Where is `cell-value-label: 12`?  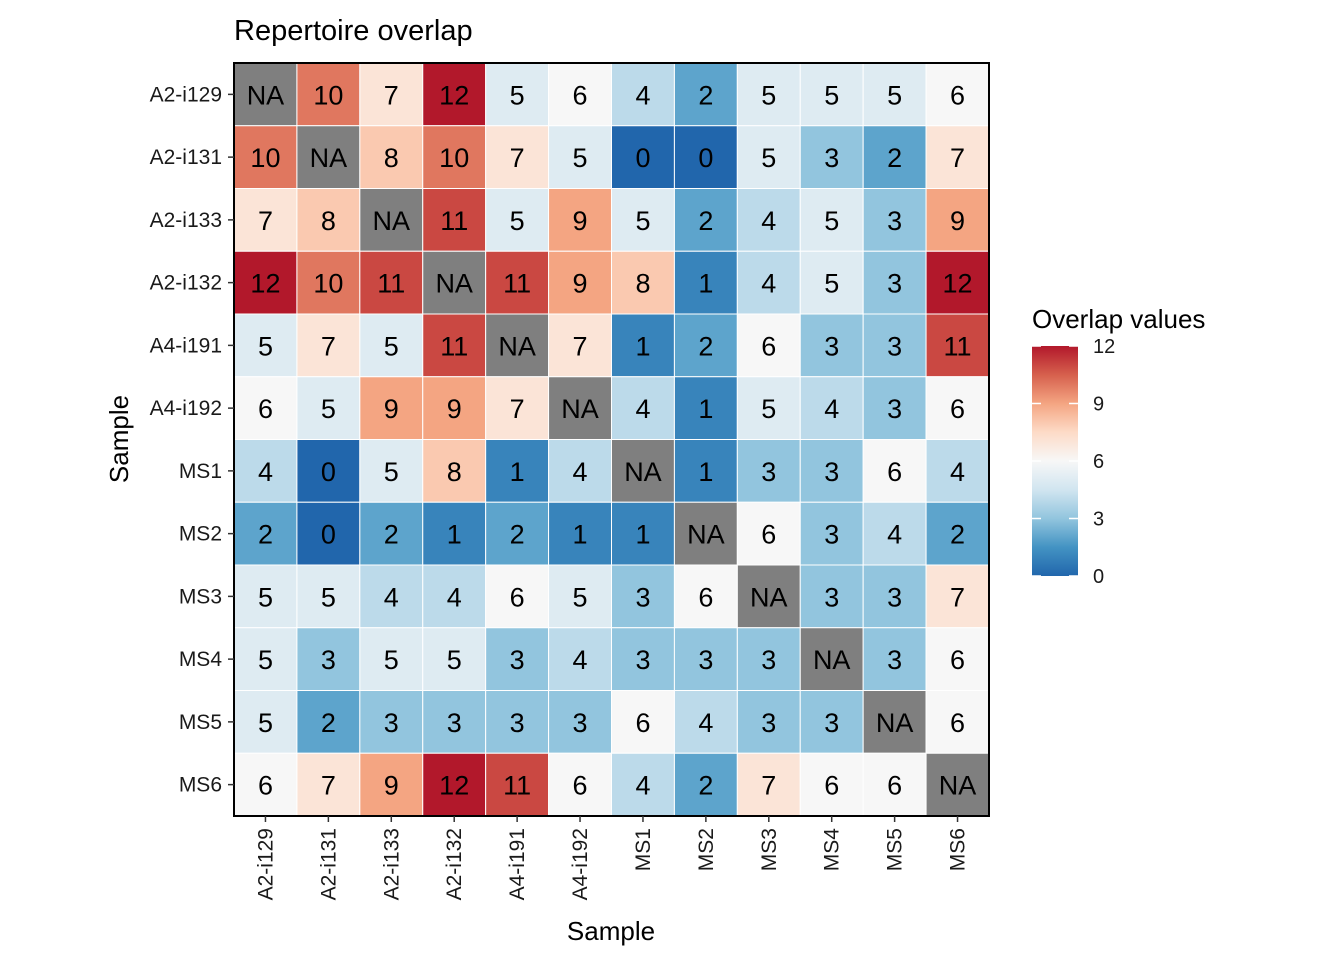 cell-value-label: 12 is located at coordinates (454, 95).